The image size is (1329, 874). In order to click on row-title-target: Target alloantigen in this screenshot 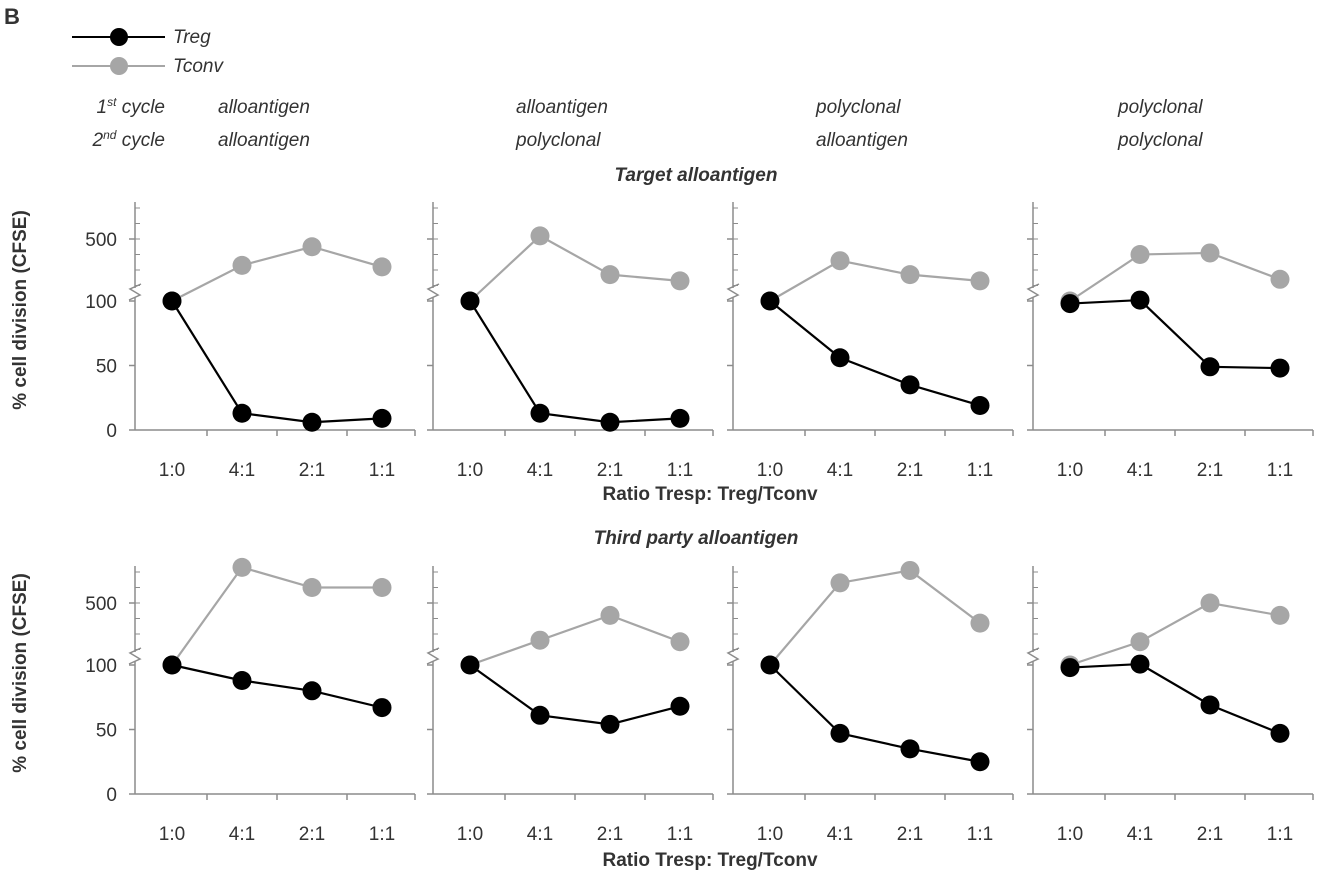, I will do `click(696, 175)`.